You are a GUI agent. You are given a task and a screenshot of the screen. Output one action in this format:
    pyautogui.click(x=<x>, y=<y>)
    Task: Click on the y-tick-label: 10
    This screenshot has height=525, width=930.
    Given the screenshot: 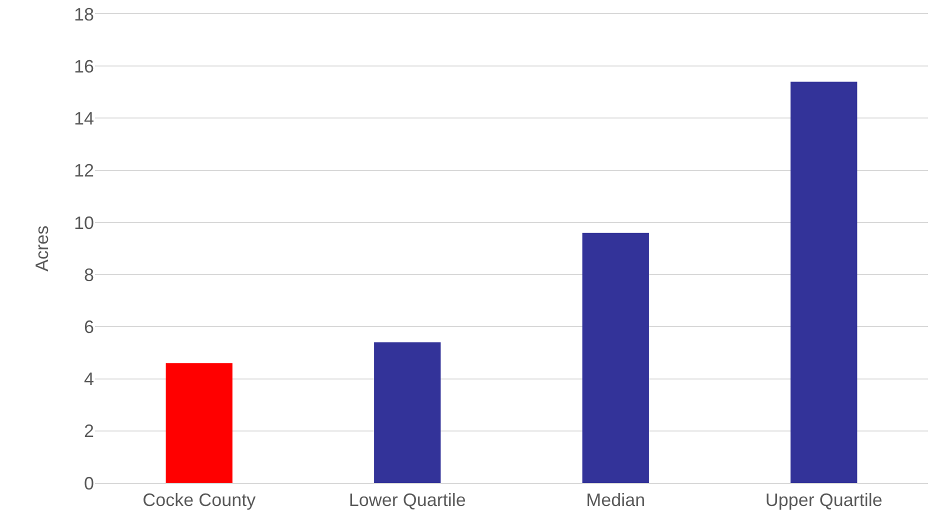 What is the action you would take?
    pyautogui.click(x=84, y=222)
    